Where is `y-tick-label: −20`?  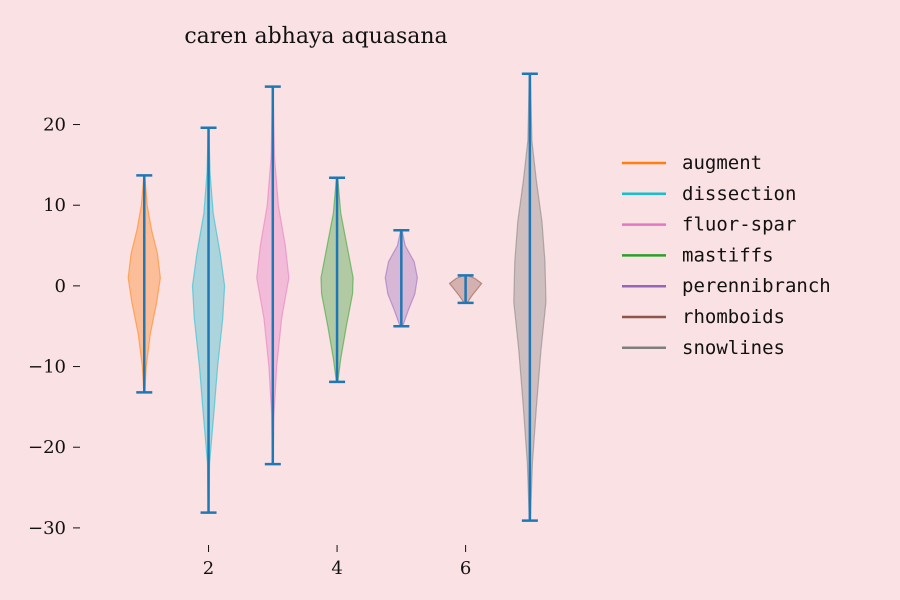 y-tick-label: −20 is located at coordinates (47, 447).